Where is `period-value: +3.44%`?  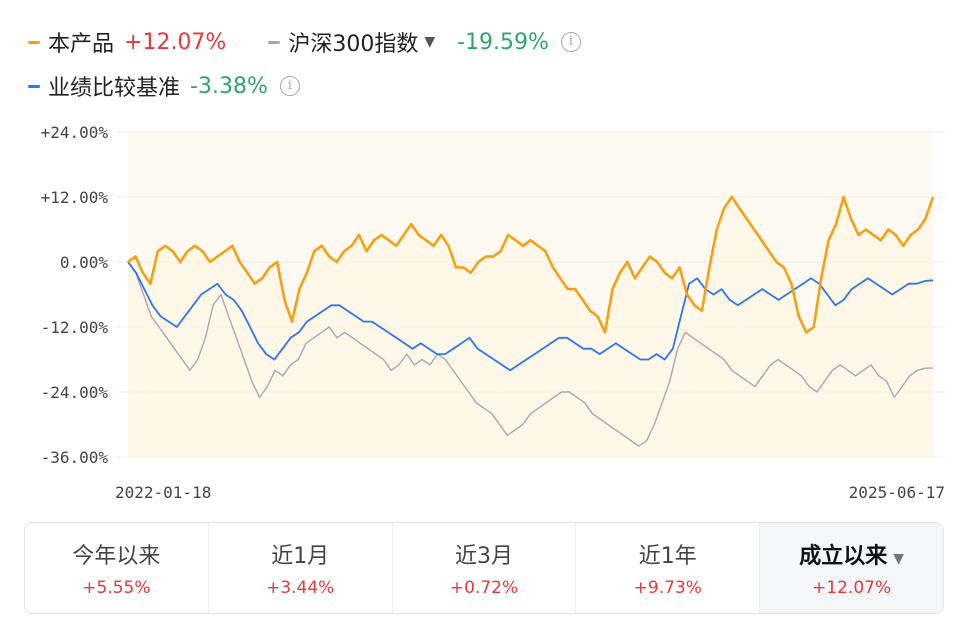 period-value: +3.44% is located at coordinates (300, 588).